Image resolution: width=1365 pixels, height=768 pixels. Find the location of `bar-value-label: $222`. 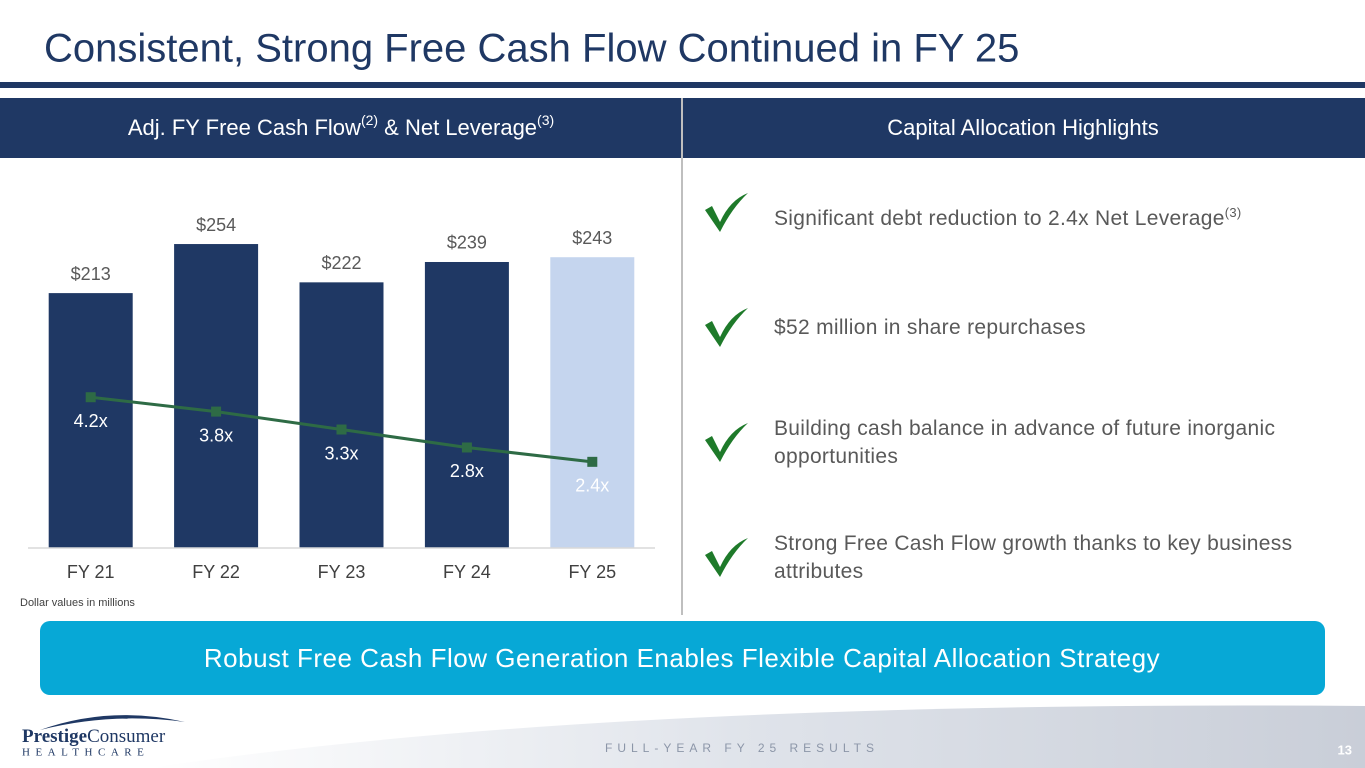

bar-value-label: $222 is located at coordinates (341, 263).